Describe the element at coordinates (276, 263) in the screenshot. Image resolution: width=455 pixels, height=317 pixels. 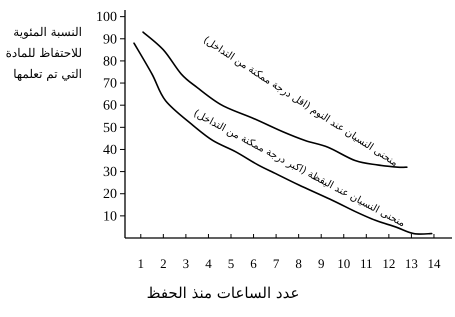
I see `x-tick-label: 7` at that location.